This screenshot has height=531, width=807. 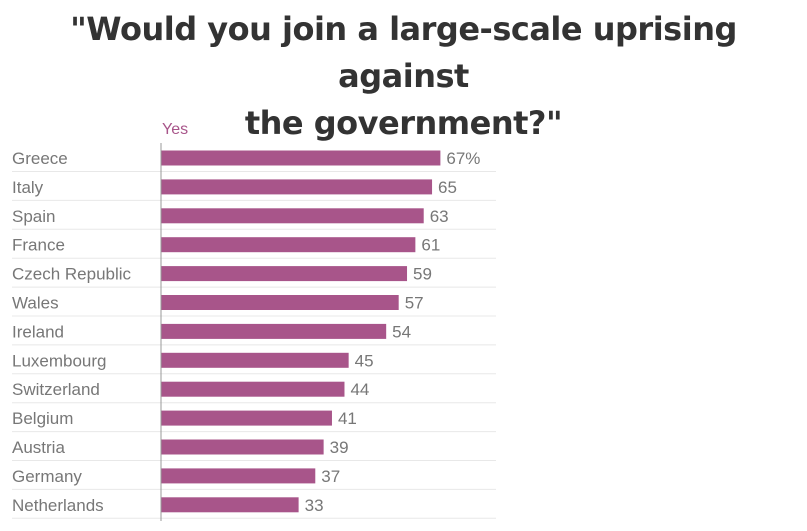 What do you see at coordinates (42, 418) in the screenshot?
I see `category-label: Belgium` at bounding box center [42, 418].